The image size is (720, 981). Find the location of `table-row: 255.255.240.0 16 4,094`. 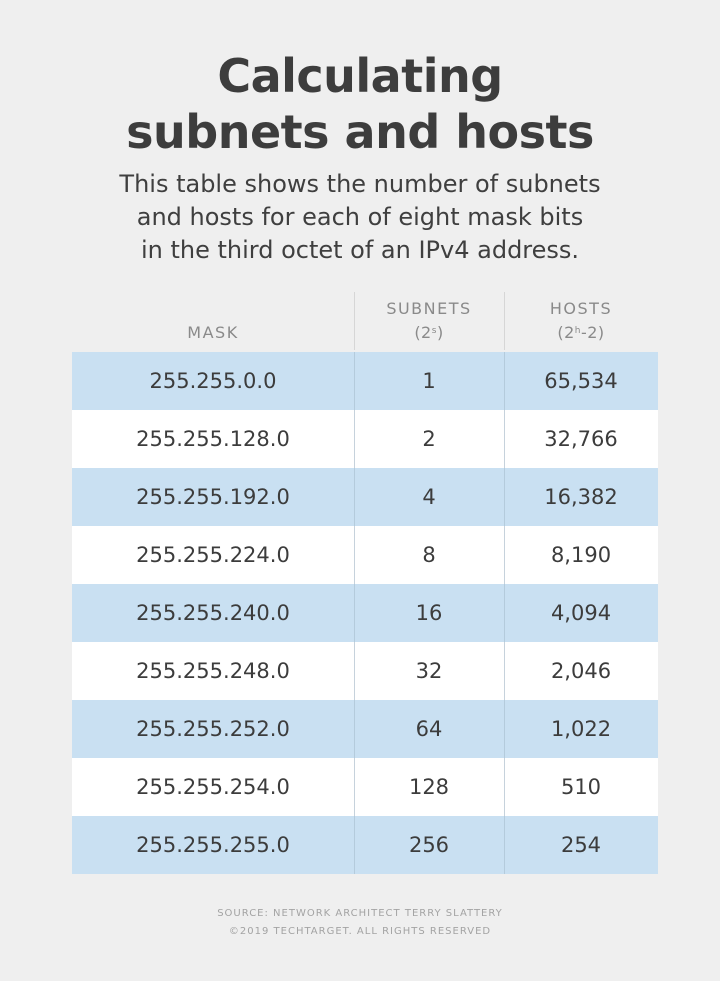

table-row: 255.255.240.0 16 4,094 is located at coordinates (365, 613).